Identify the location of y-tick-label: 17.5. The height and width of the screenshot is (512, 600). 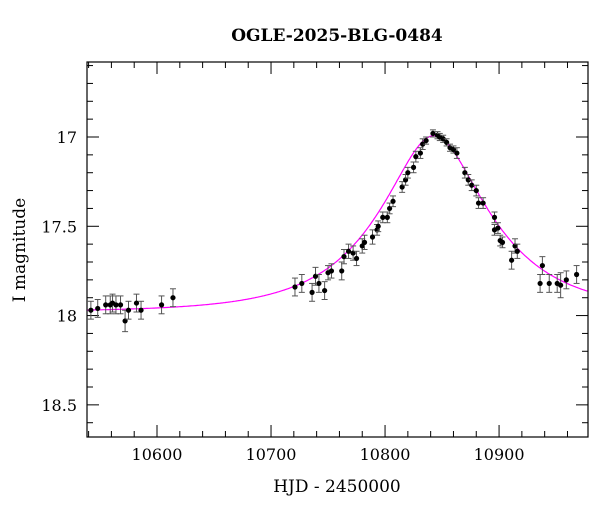
(59, 226).